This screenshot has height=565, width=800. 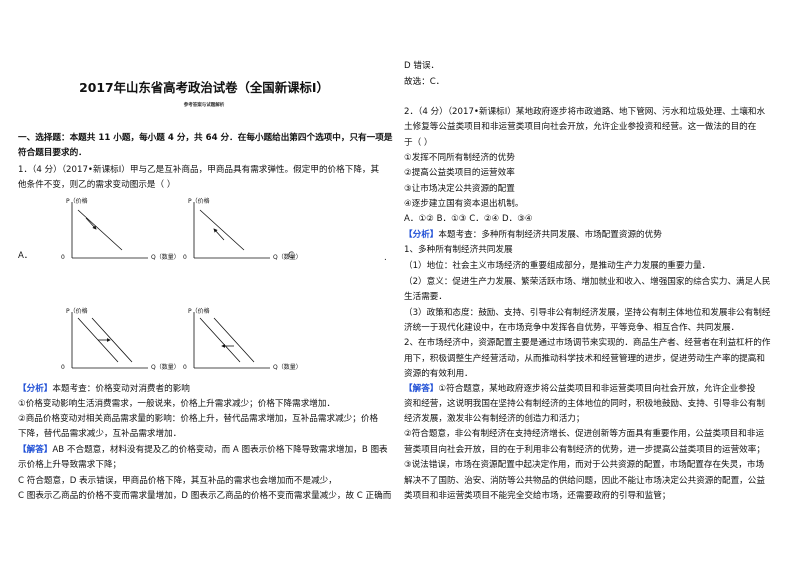 I want to click on answer-continuation: D 错误．, so click(x=422, y=66).